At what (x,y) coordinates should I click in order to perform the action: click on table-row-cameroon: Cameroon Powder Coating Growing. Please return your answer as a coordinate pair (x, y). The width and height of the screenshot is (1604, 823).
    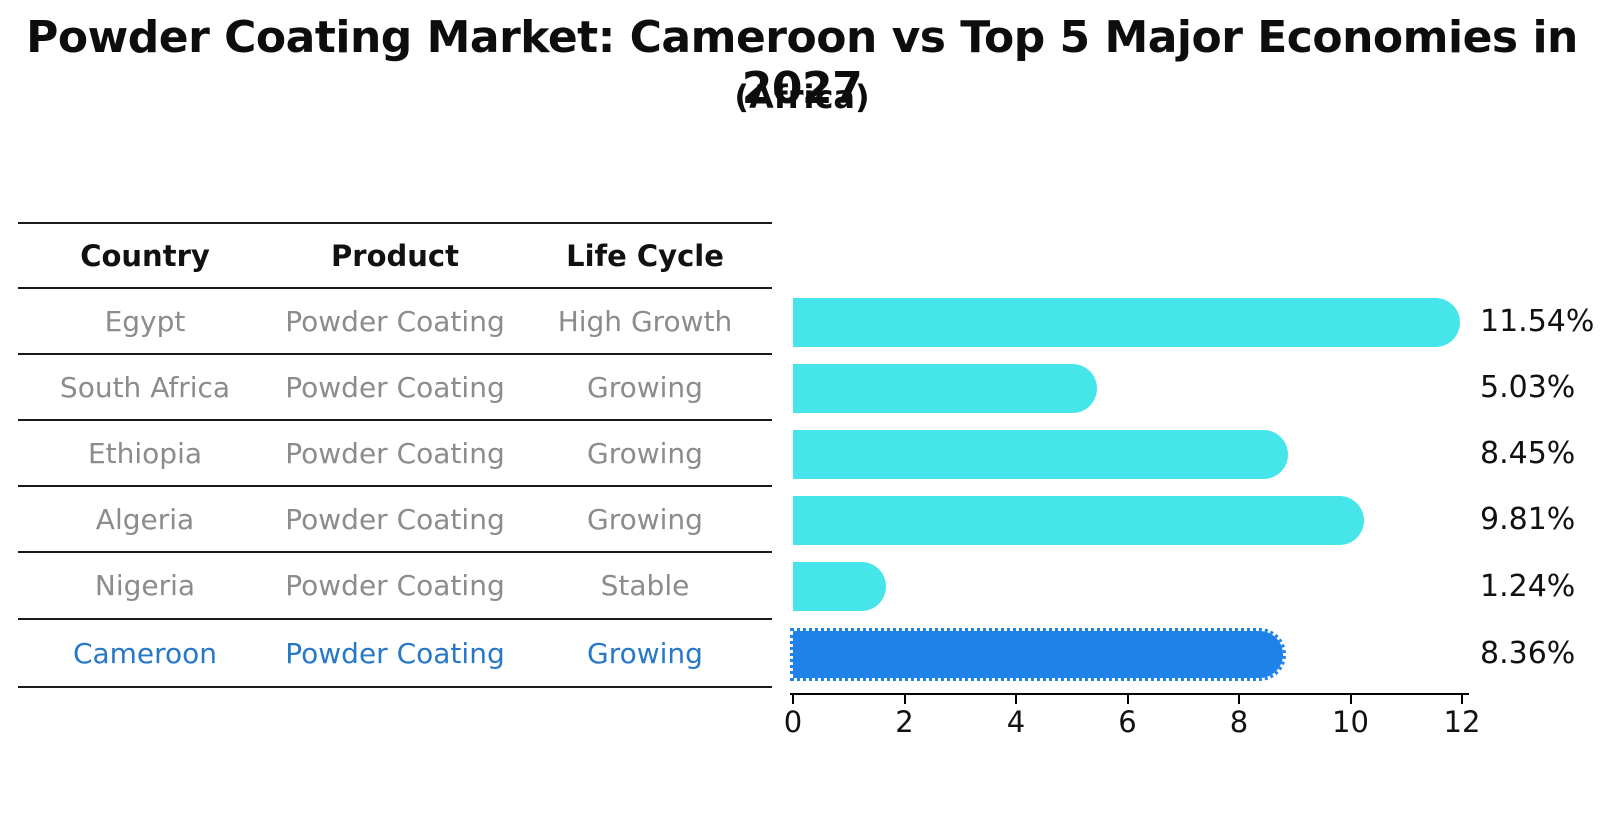
    Looking at the image, I should click on (395, 654).